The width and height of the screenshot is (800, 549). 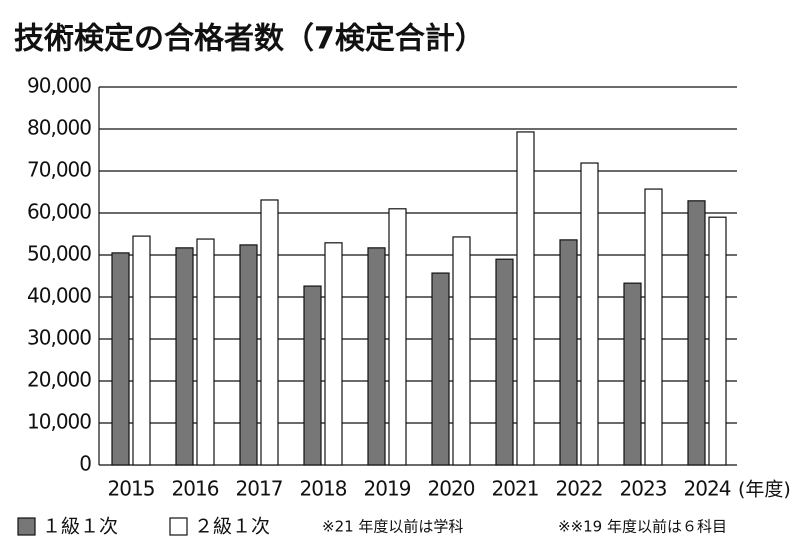 What do you see at coordinates (232, 527) in the screenshot?
I see `legend-label: ２級１次` at bounding box center [232, 527].